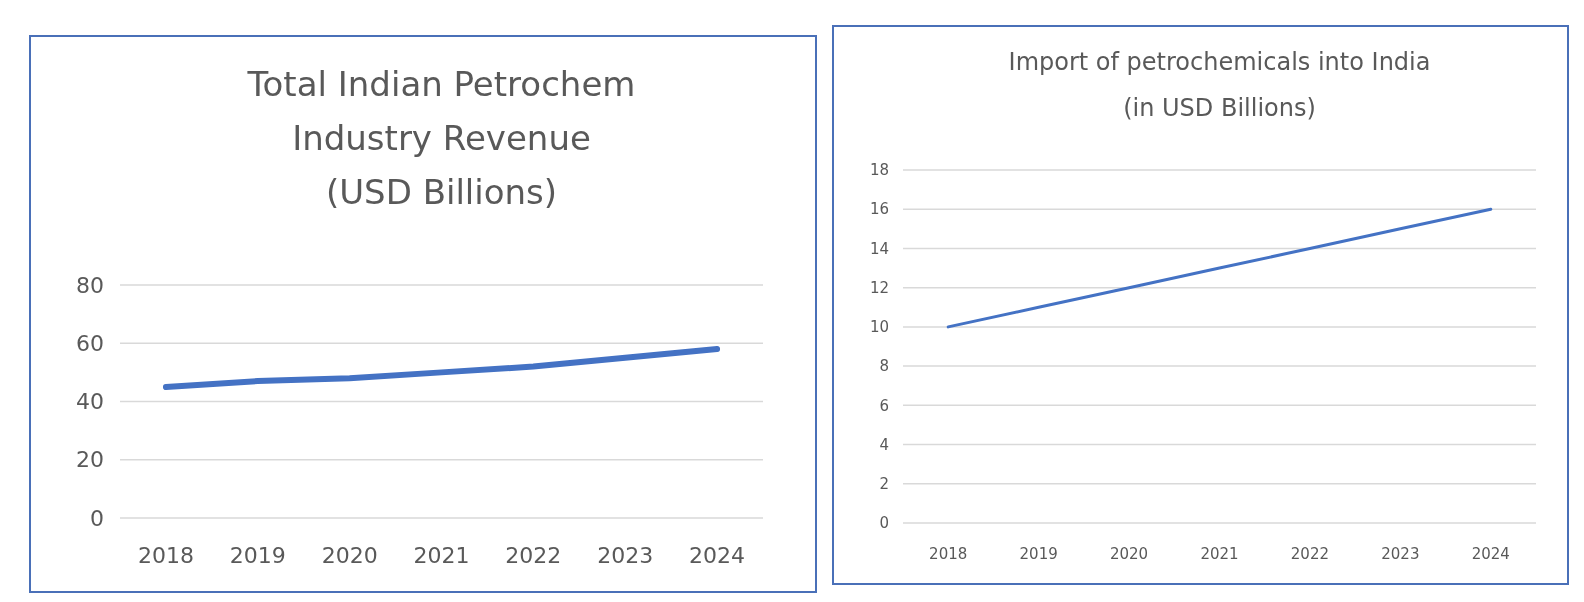  What do you see at coordinates (90, 285) in the screenshot?
I see `y-tick-label: 80` at bounding box center [90, 285].